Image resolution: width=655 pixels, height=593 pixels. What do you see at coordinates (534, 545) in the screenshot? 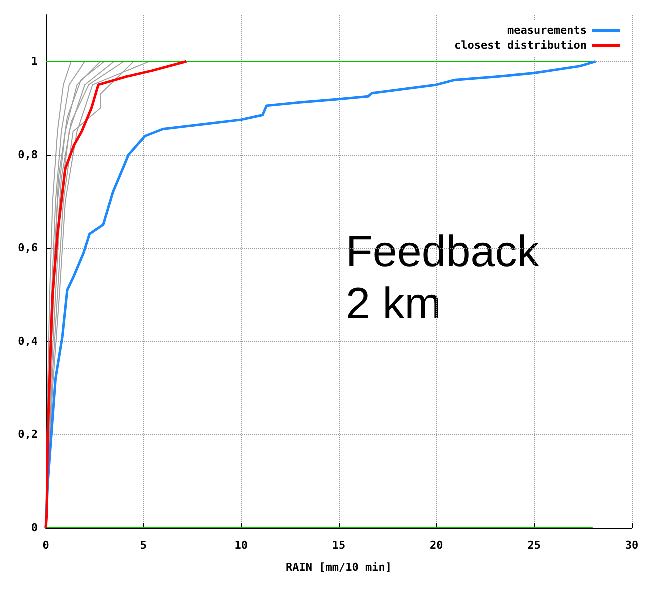
I see `x-tick-label: 25` at bounding box center [534, 545].